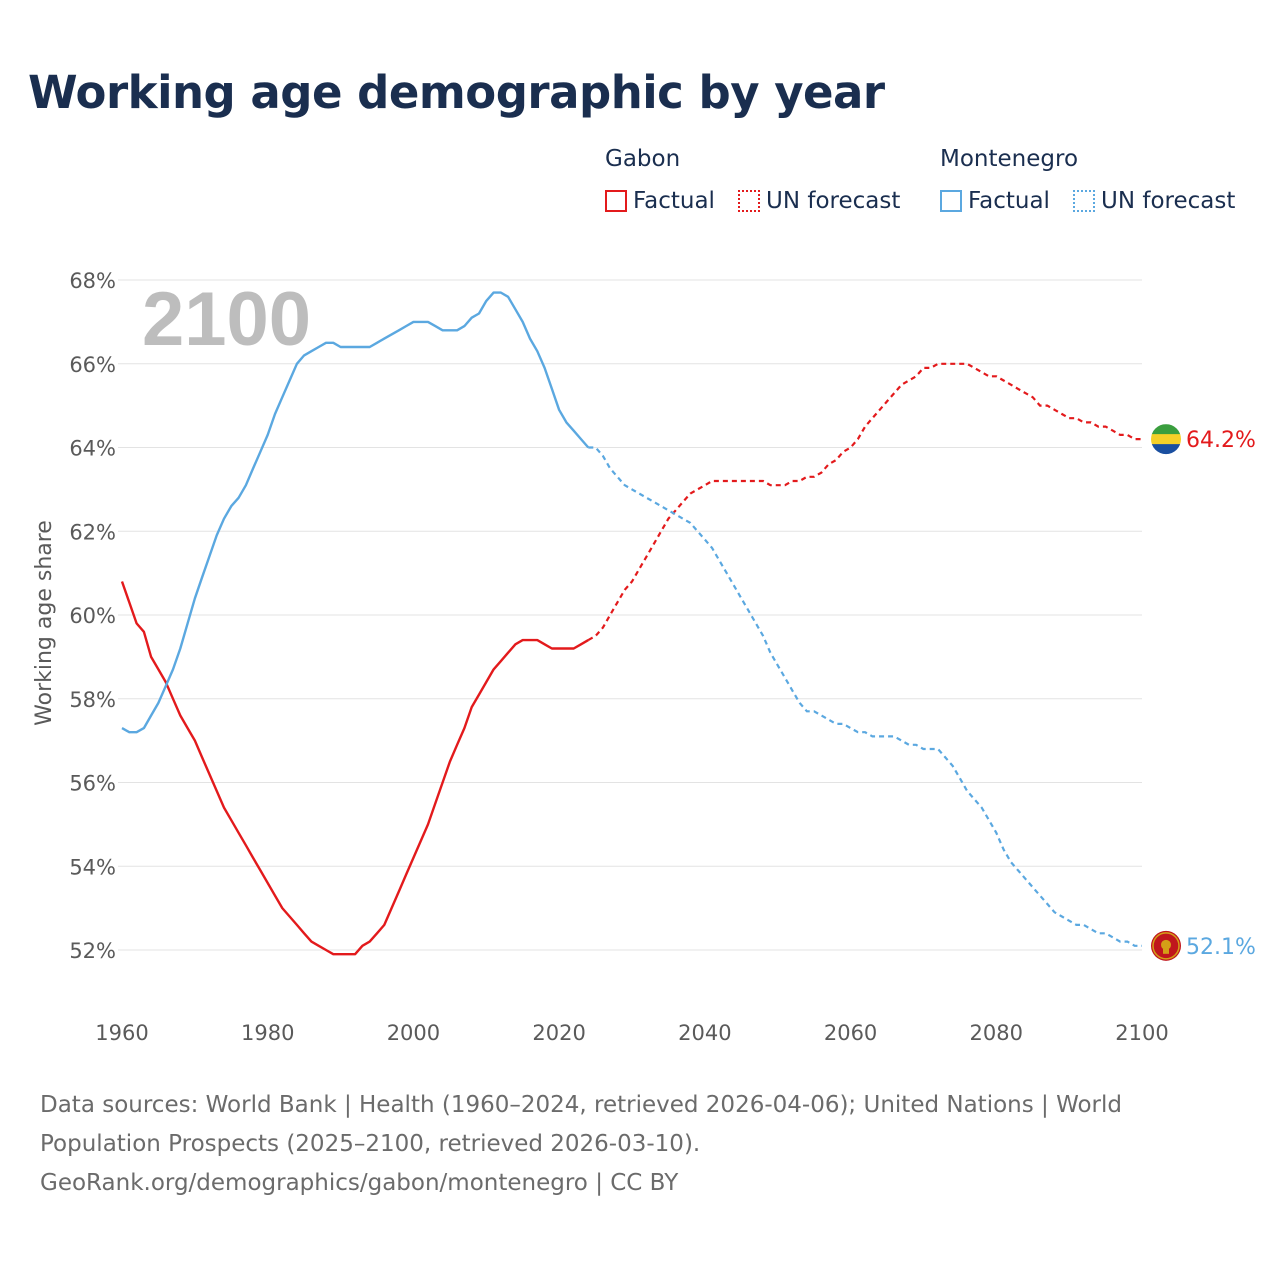 This screenshot has width=1280, height=1280. What do you see at coordinates (1221, 440) in the screenshot?
I see `end-label-gabon: 64.2%` at bounding box center [1221, 440].